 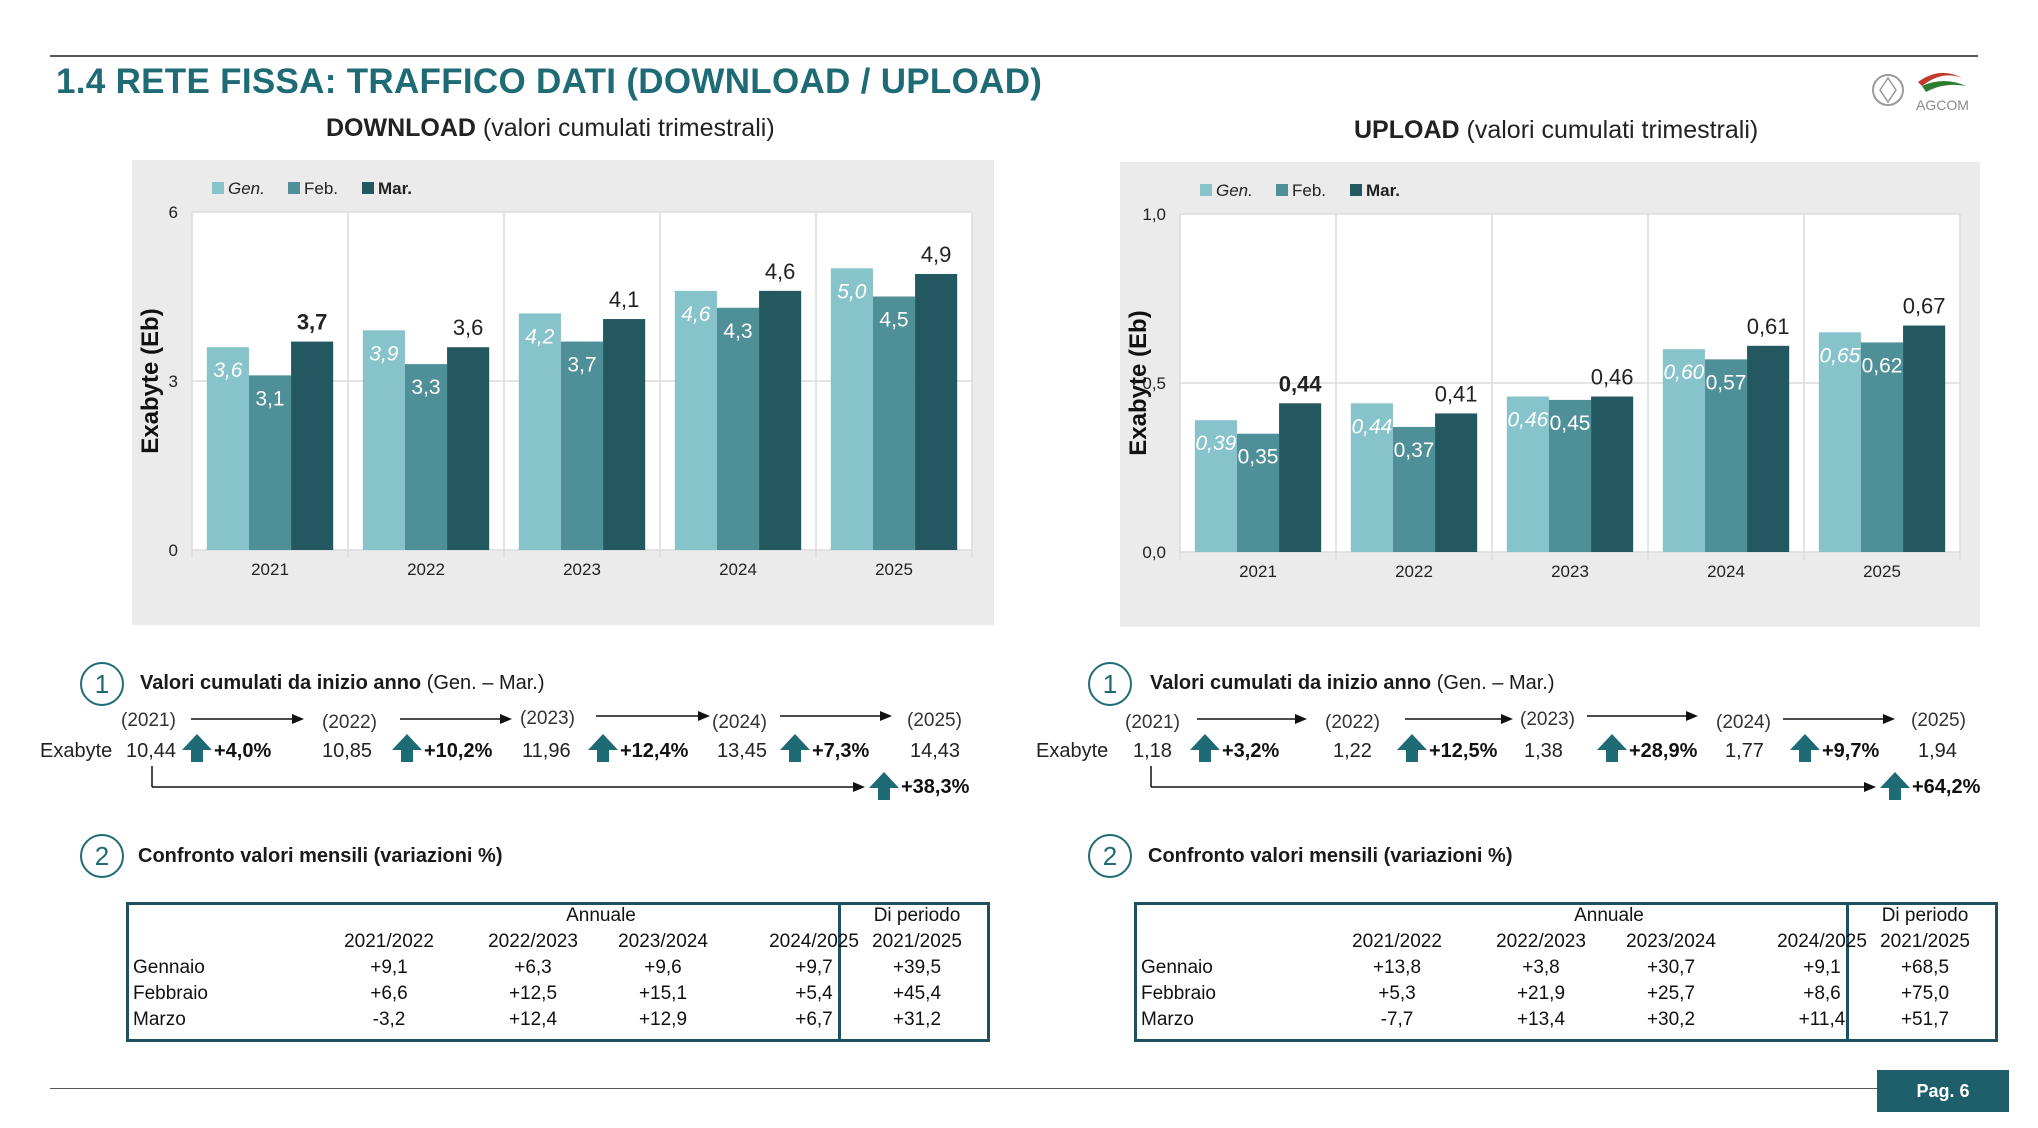 I want to click on ytd-year-label: (2021), so click(x=148, y=720).